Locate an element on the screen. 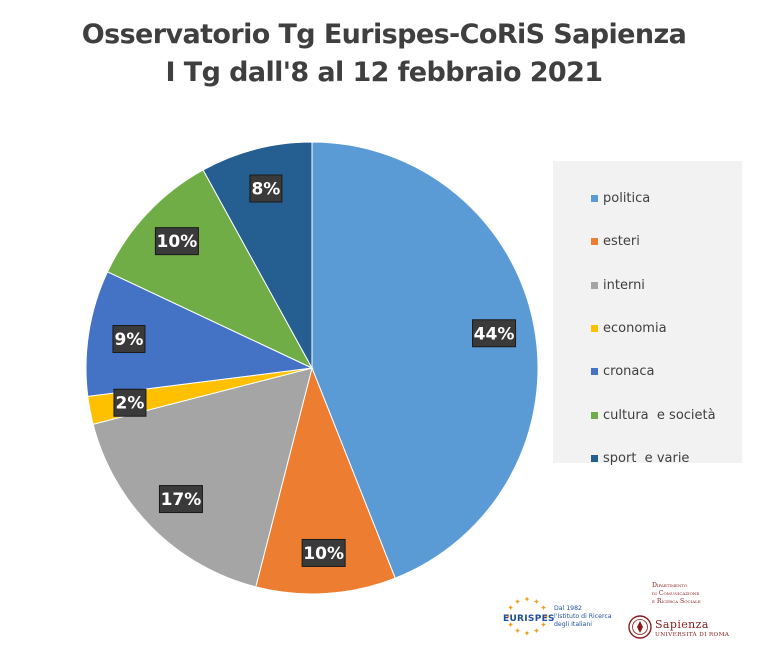 This screenshot has height=669, width=768. legend-label-2: interni is located at coordinates (624, 285).